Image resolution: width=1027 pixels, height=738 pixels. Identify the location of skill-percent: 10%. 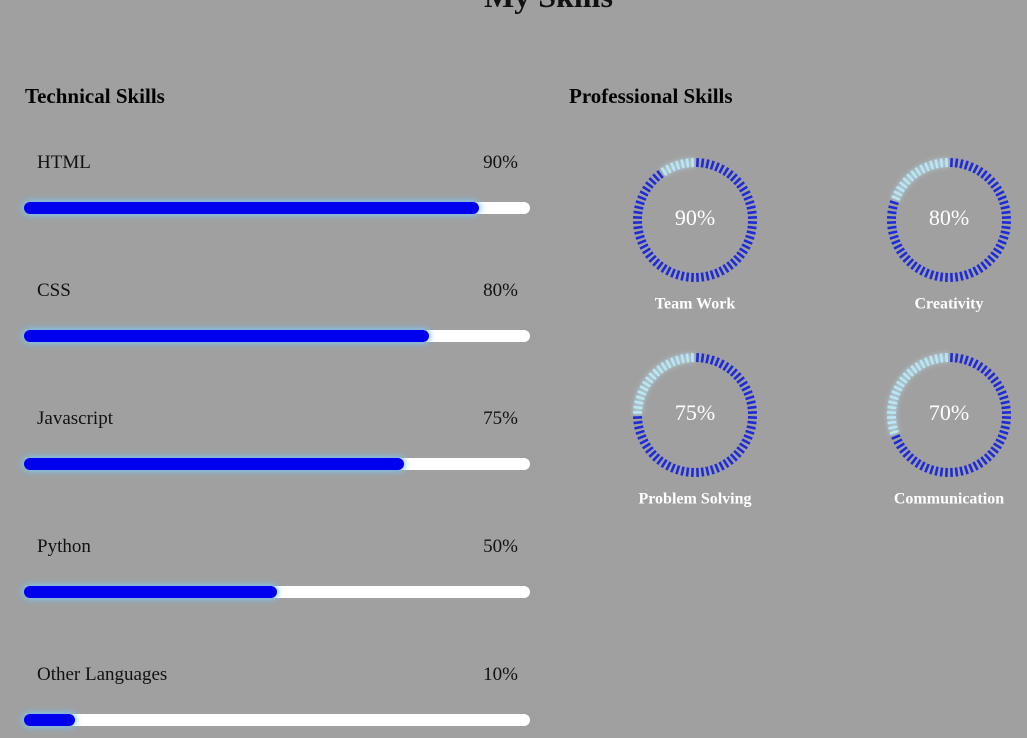
(500, 674).